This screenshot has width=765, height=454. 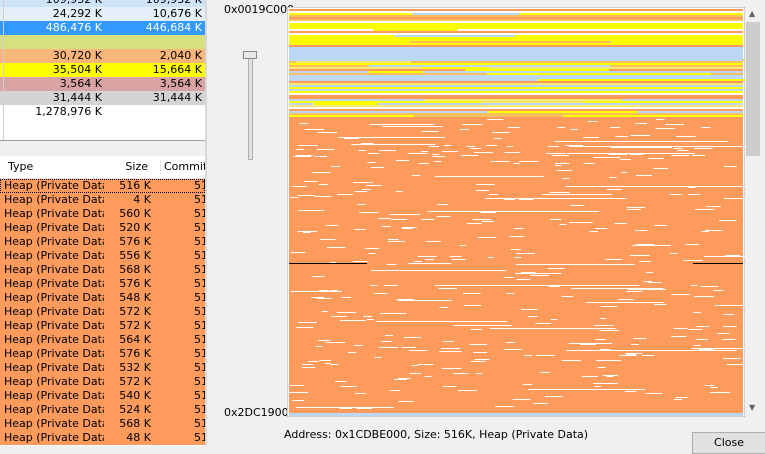 I want to click on summary-row: 1,278,976 K, so click(x=102, y=112).